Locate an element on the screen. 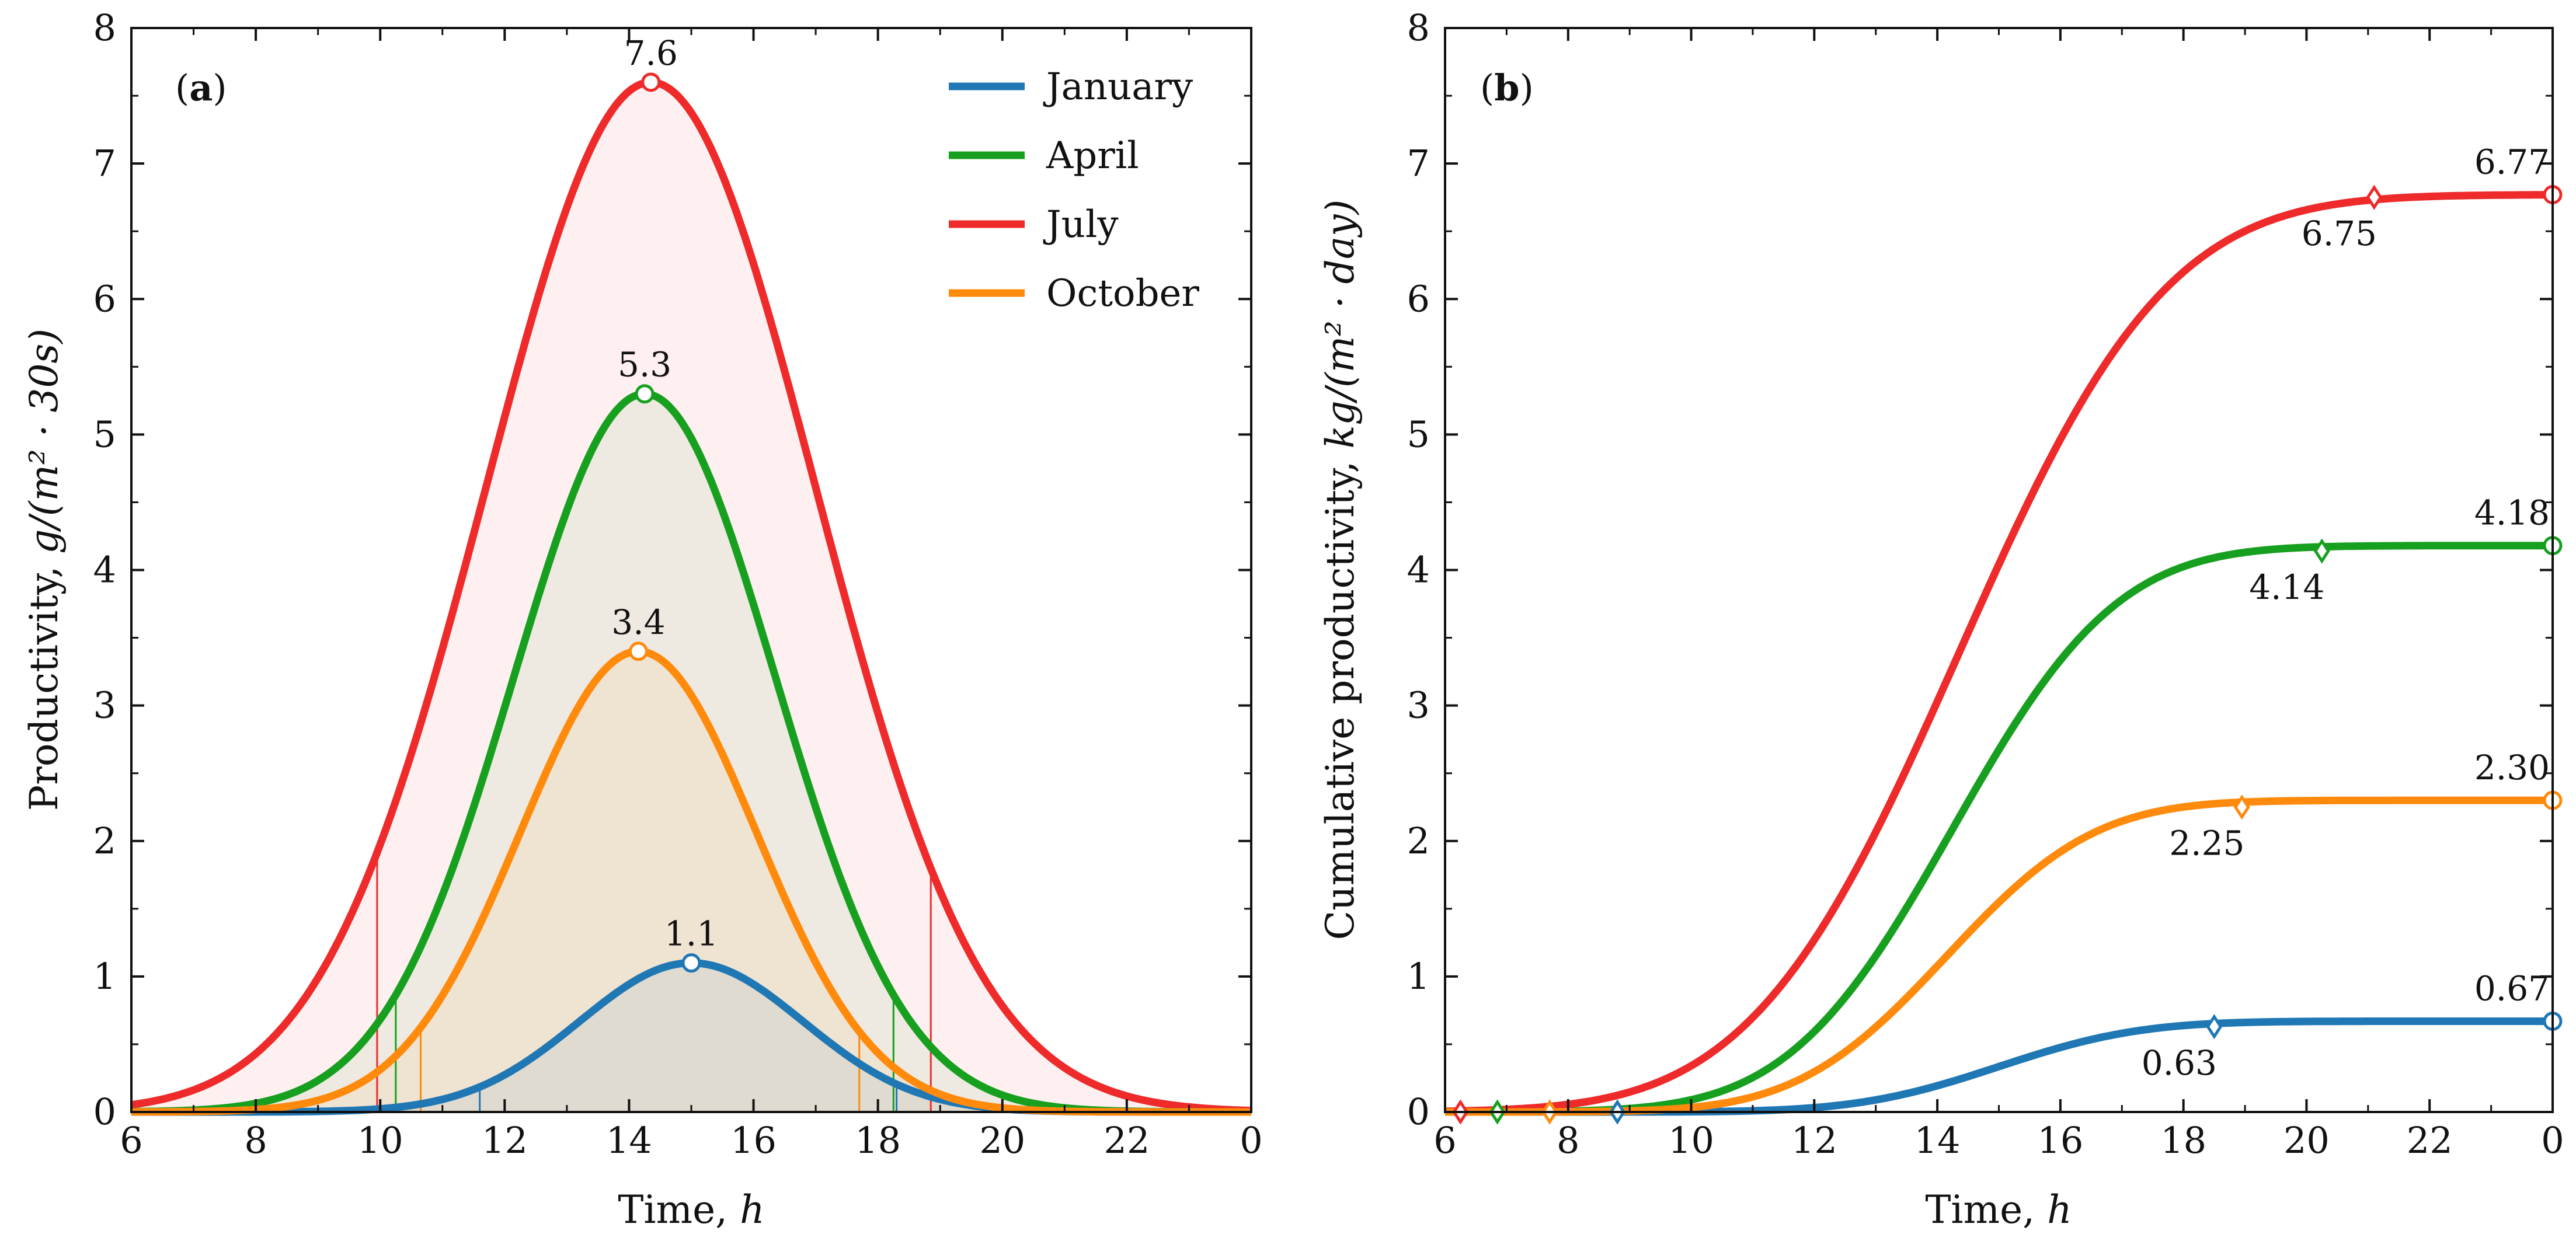 The height and width of the screenshot is (1241, 2576). final-label-october: 2.30 is located at coordinates (2512, 767).